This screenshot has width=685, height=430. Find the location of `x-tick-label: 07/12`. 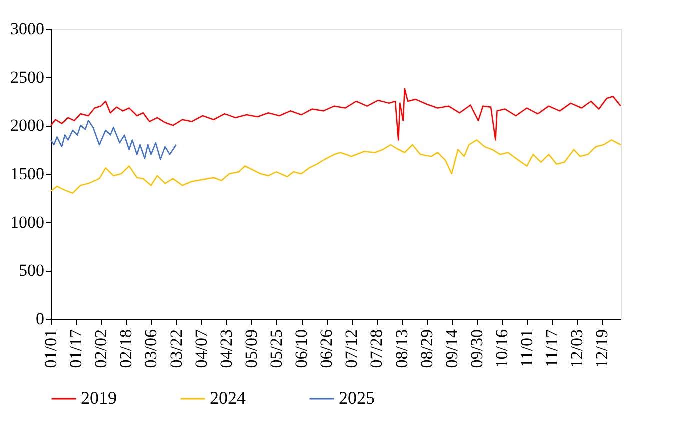

x-tick-label: 07/12 is located at coordinates (352, 349).